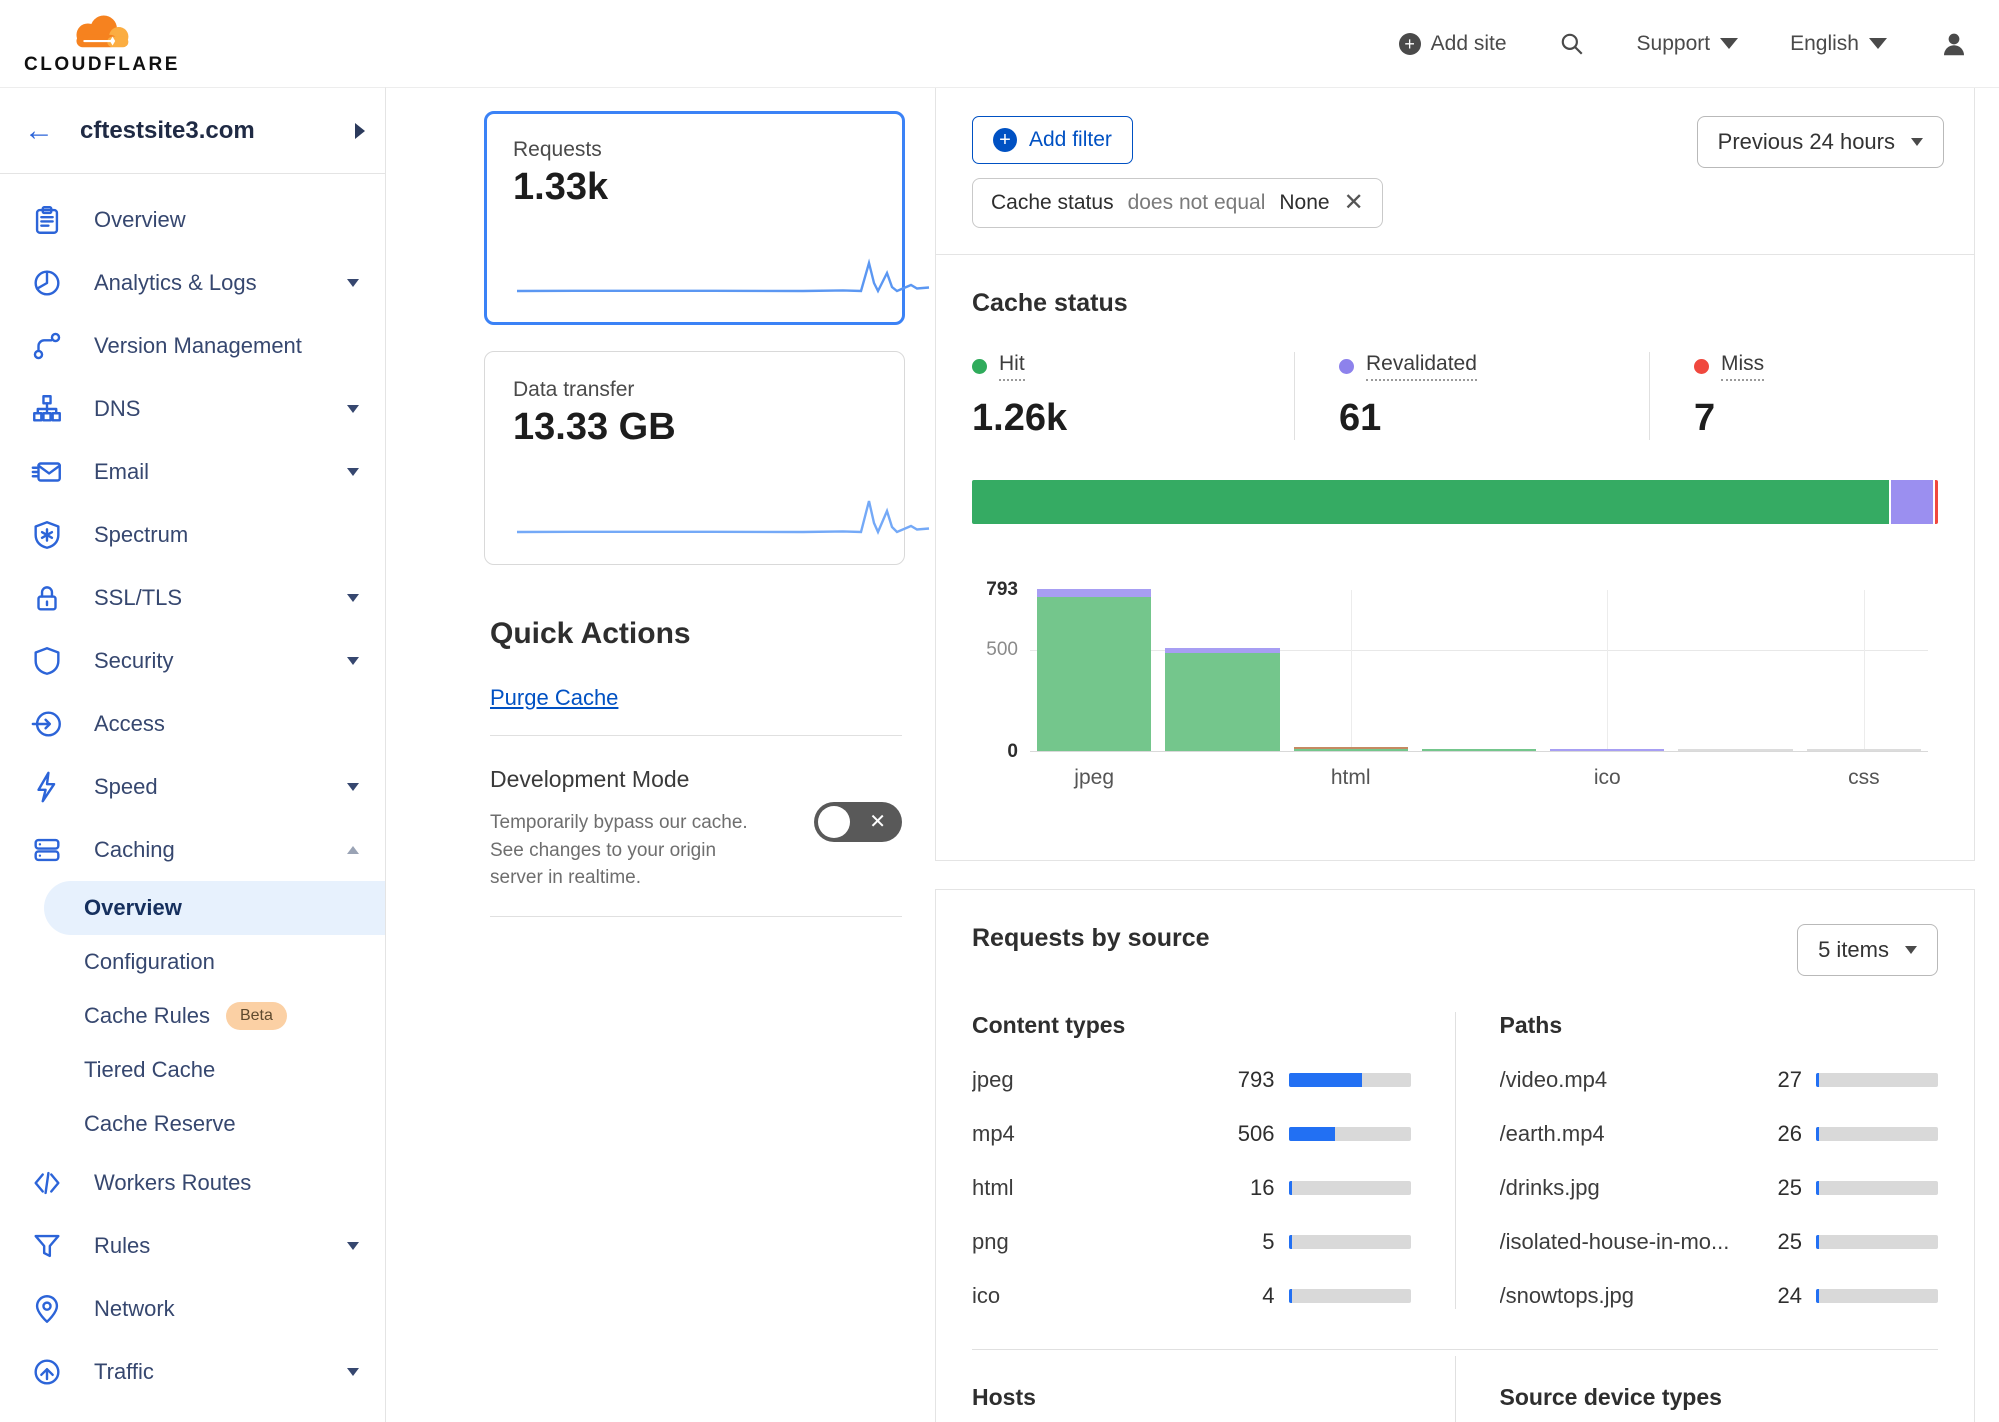 The width and height of the screenshot is (1999, 1422). I want to click on development-mode-toggle: ✕, so click(858, 822).